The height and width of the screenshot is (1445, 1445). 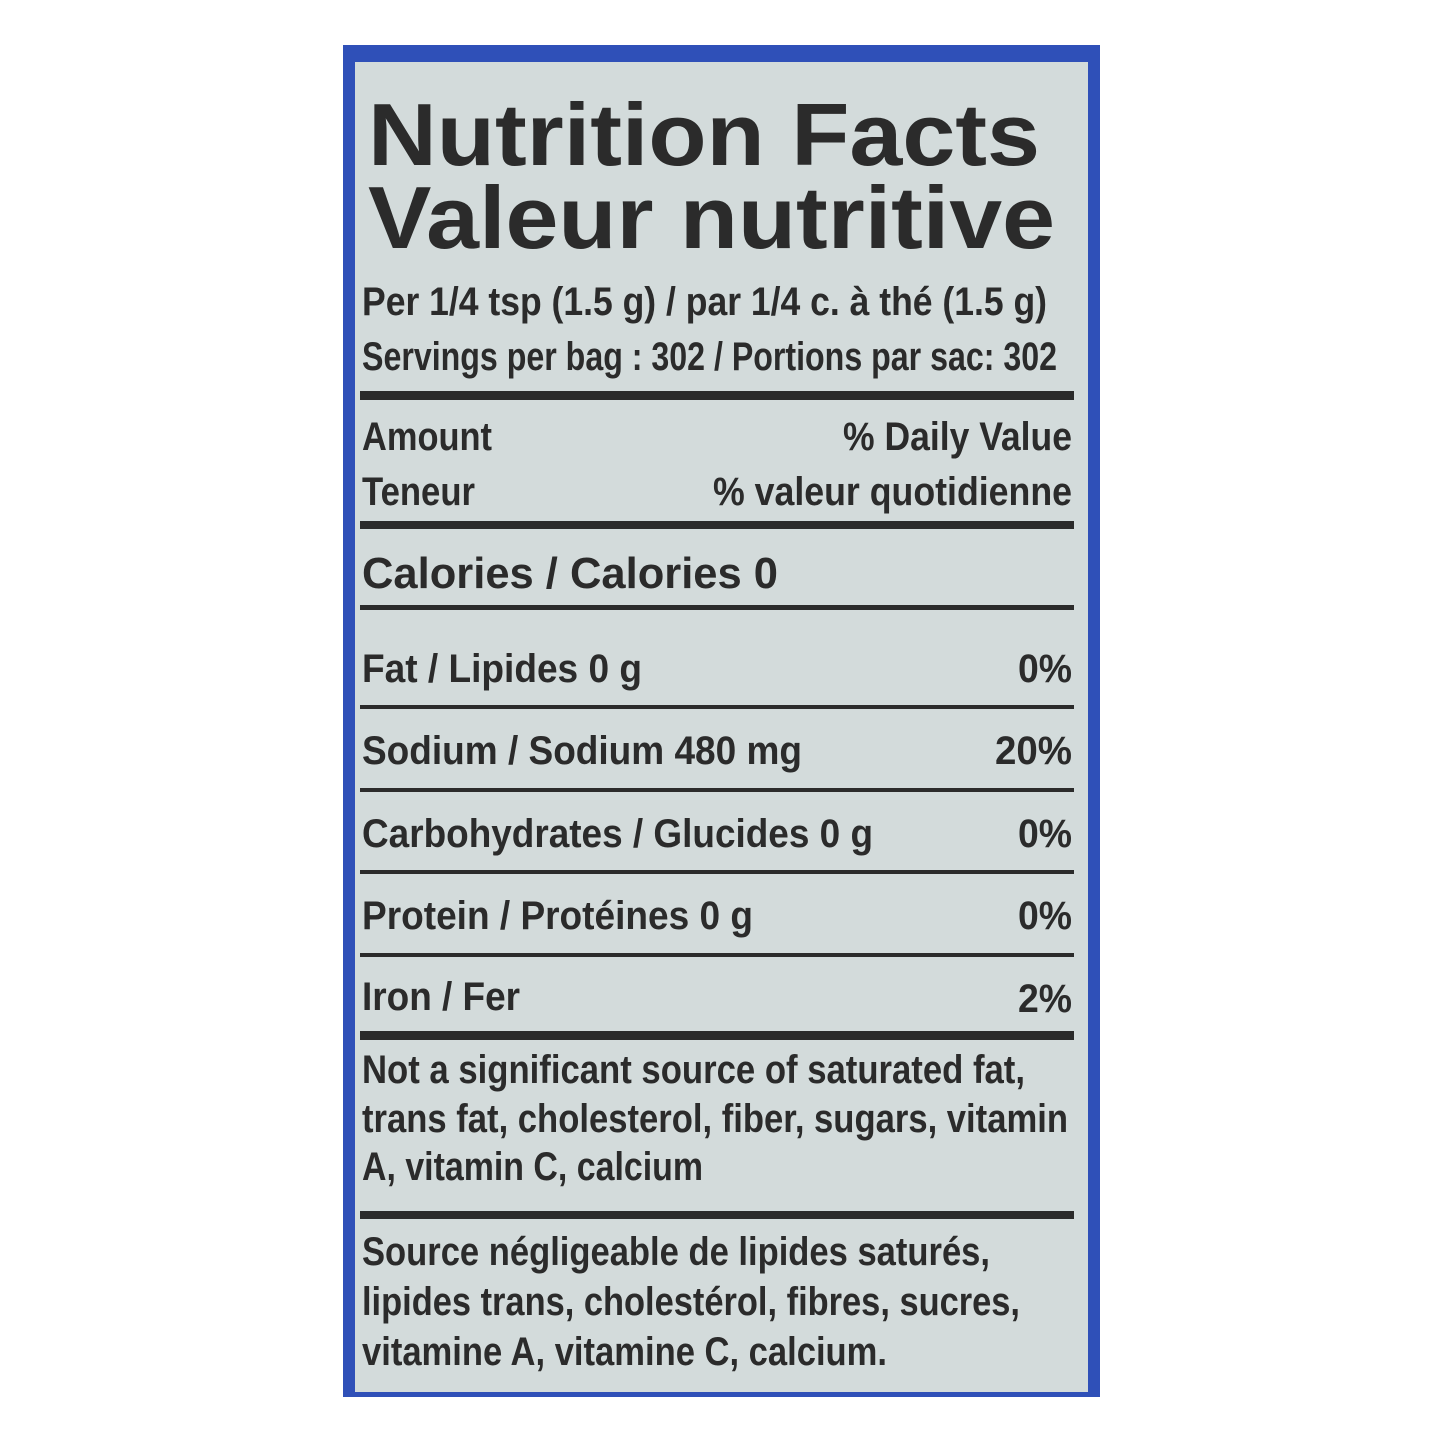 What do you see at coordinates (1033, 751) in the screenshot?
I see `nutrient-dv: 20%` at bounding box center [1033, 751].